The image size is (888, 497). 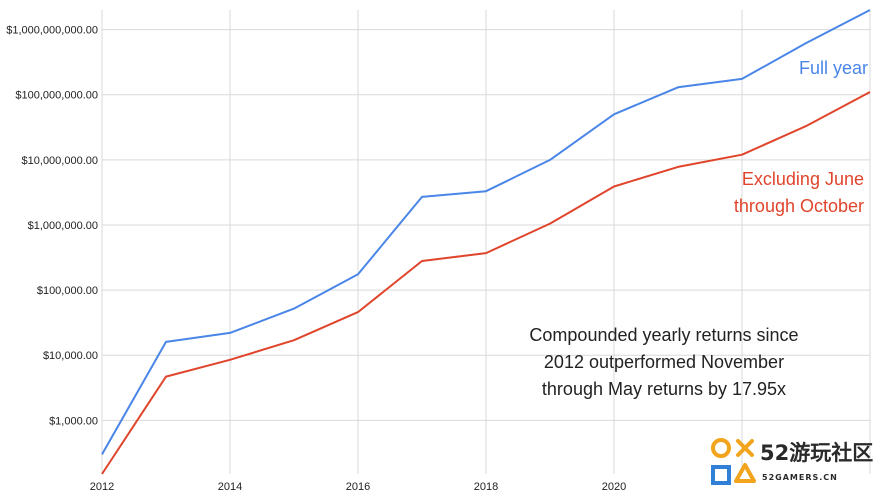 I want to click on y-tick-label: $100,000.00, so click(x=67, y=291).